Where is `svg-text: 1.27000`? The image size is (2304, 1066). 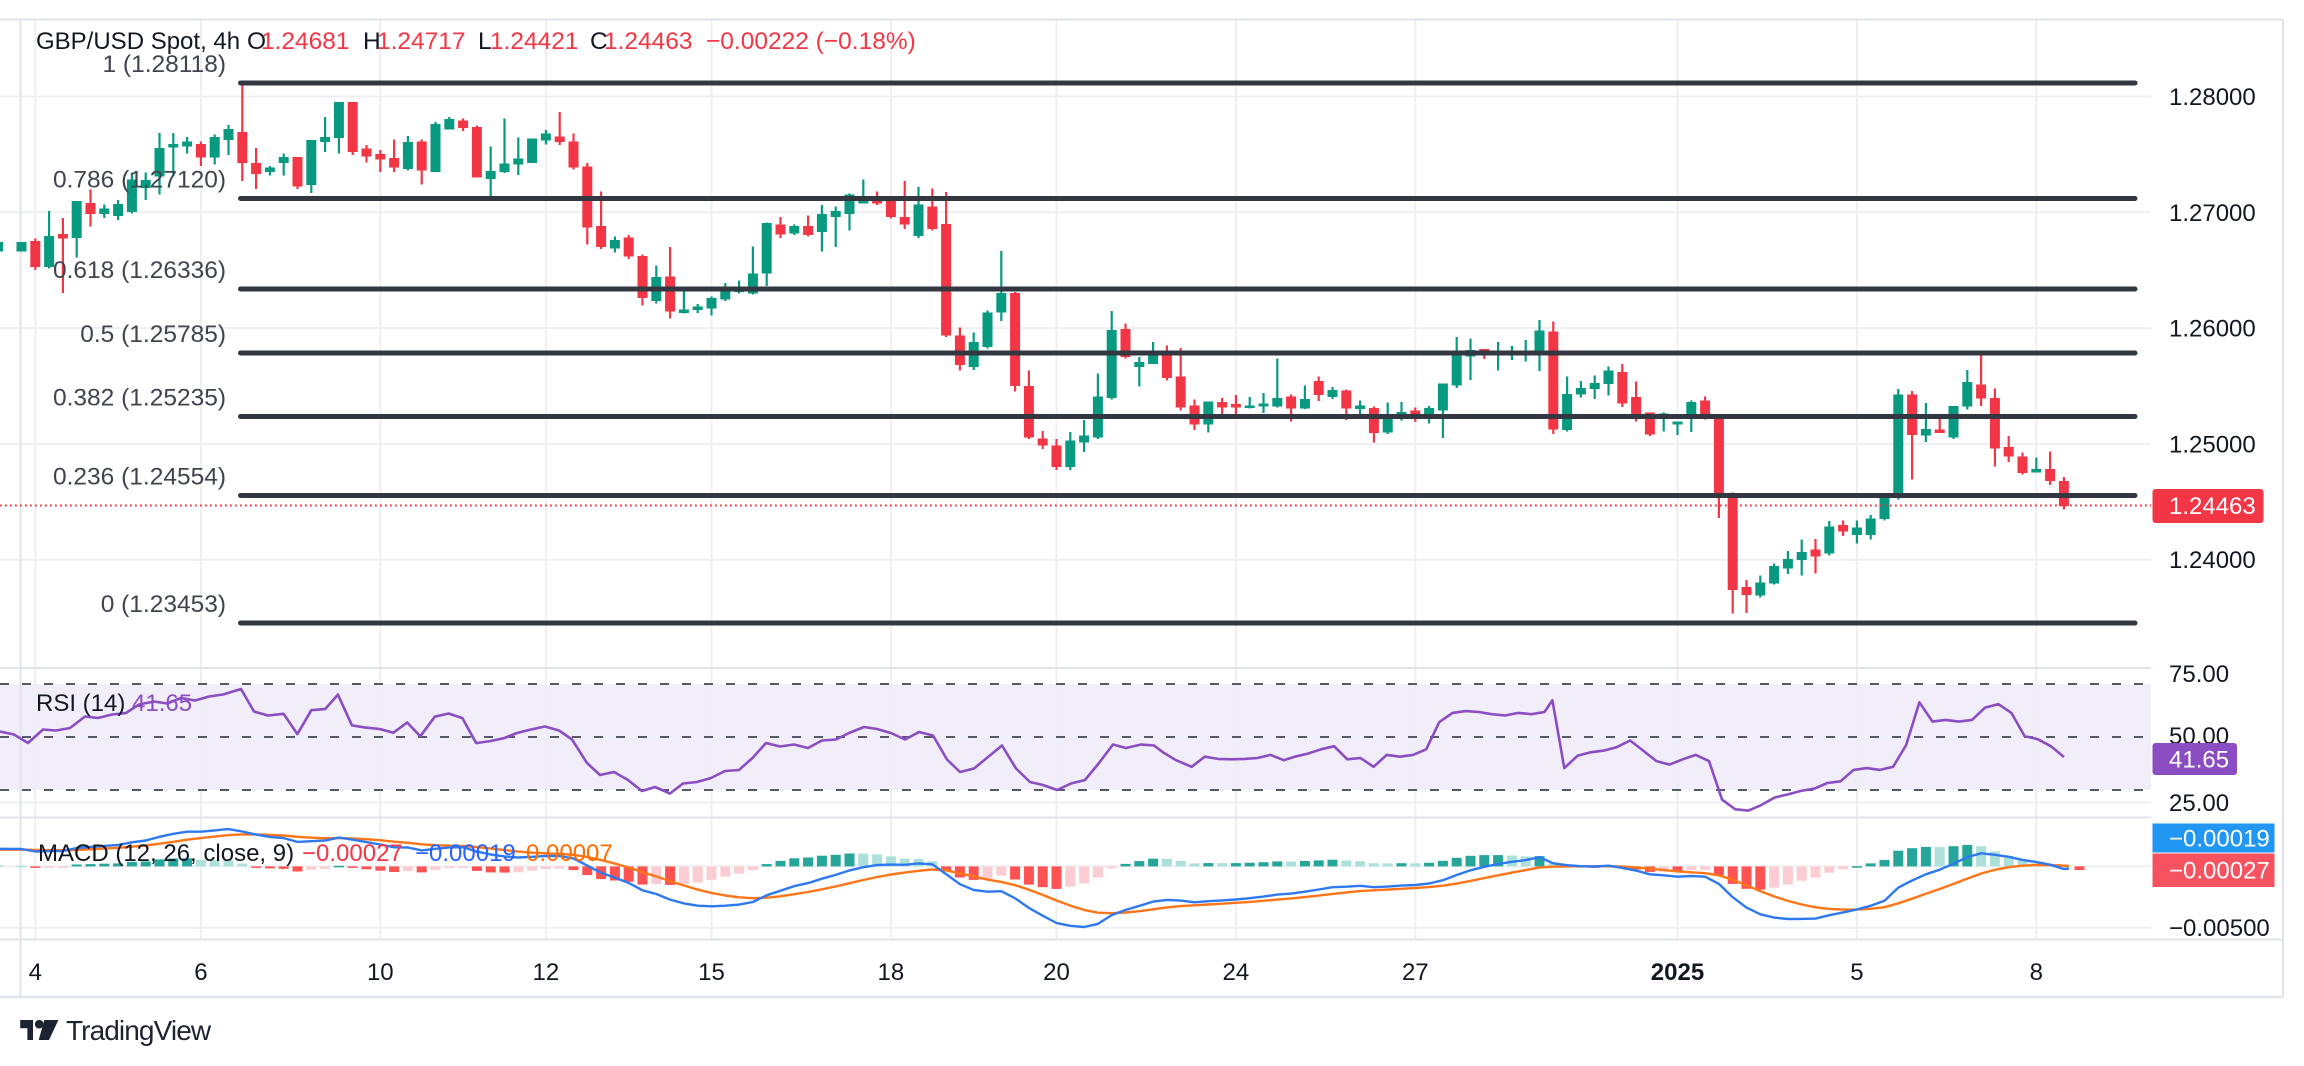
svg-text: 1.27000 is located at coordinates (2212, 213).